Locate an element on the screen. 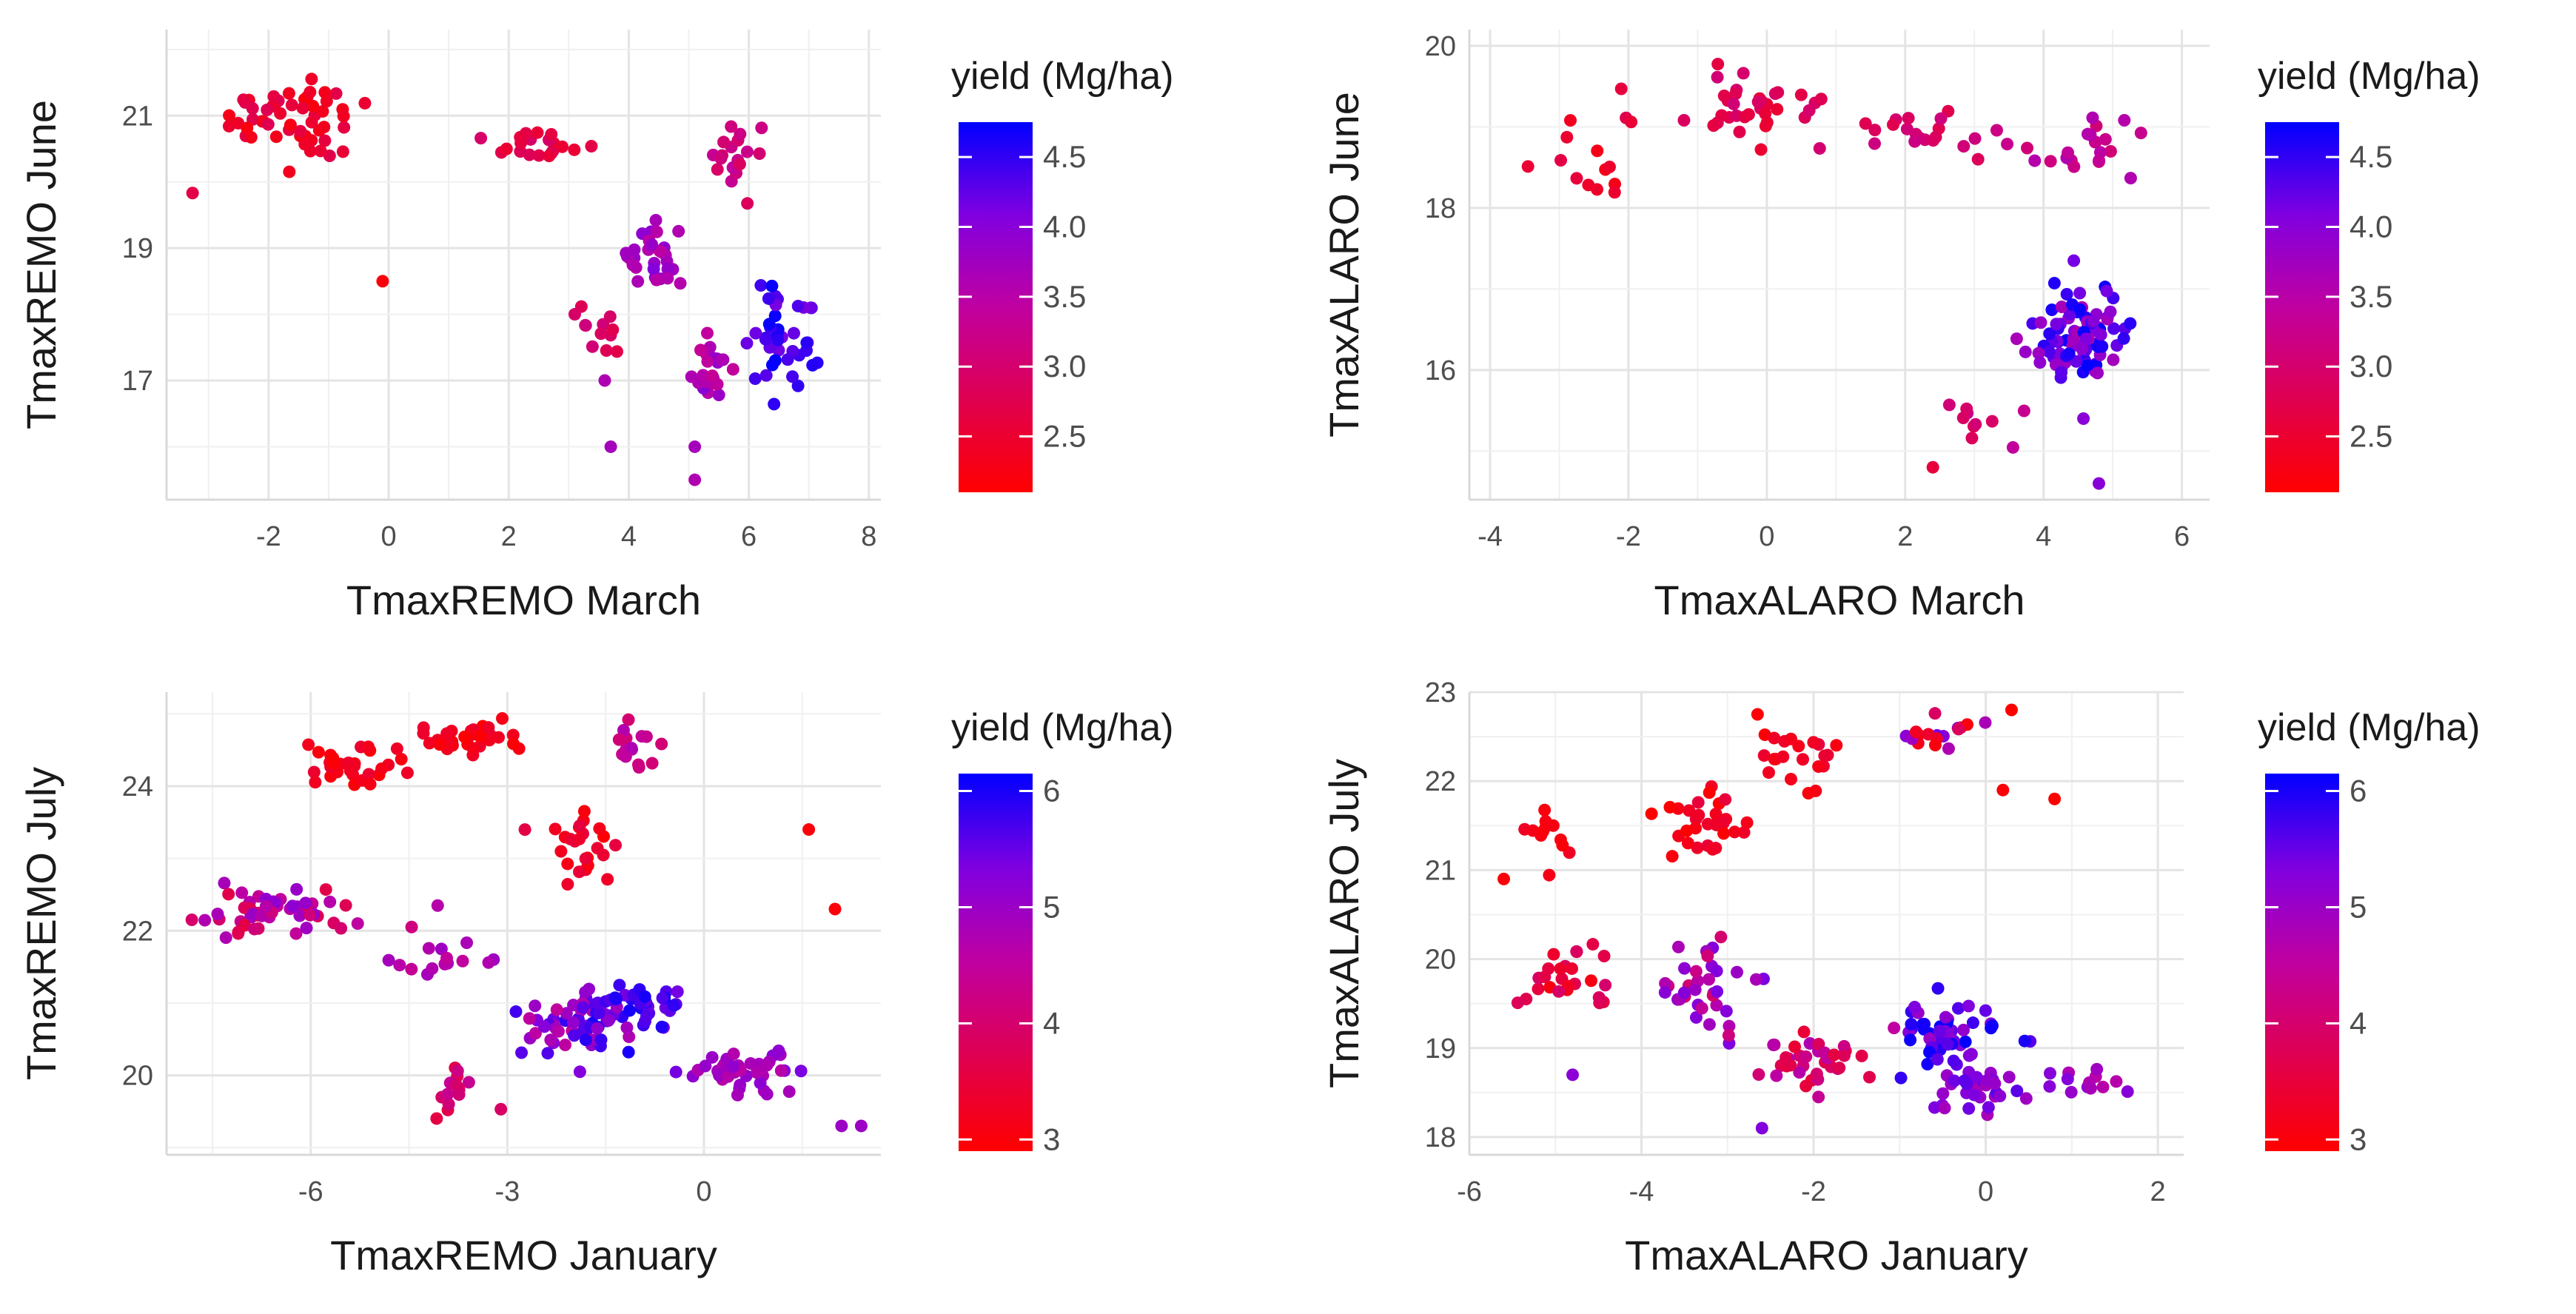 This screenshot has height=1314, width=2576. gridlines is located at coordinates (1826, 923).